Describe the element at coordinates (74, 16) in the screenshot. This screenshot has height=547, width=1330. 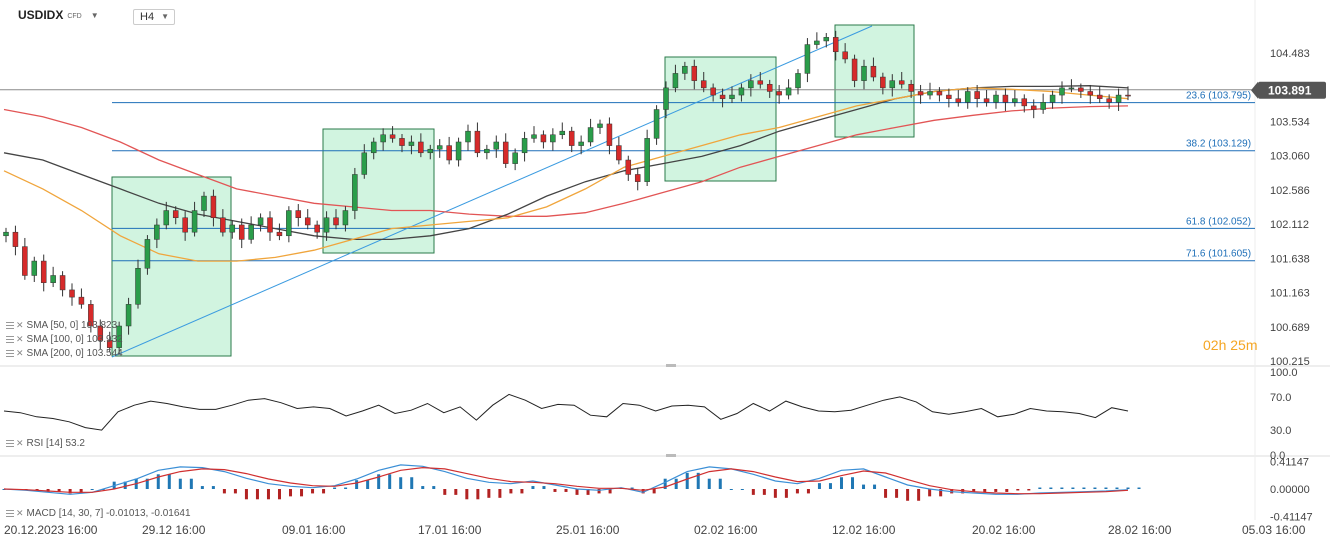
I see `instrument-type: CFD` at that location.